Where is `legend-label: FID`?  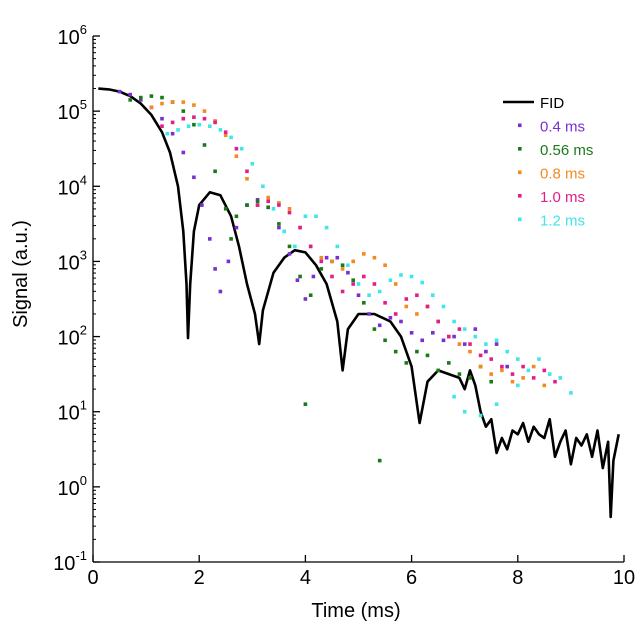 legend-label: FID is located at coordinates (552, 103).